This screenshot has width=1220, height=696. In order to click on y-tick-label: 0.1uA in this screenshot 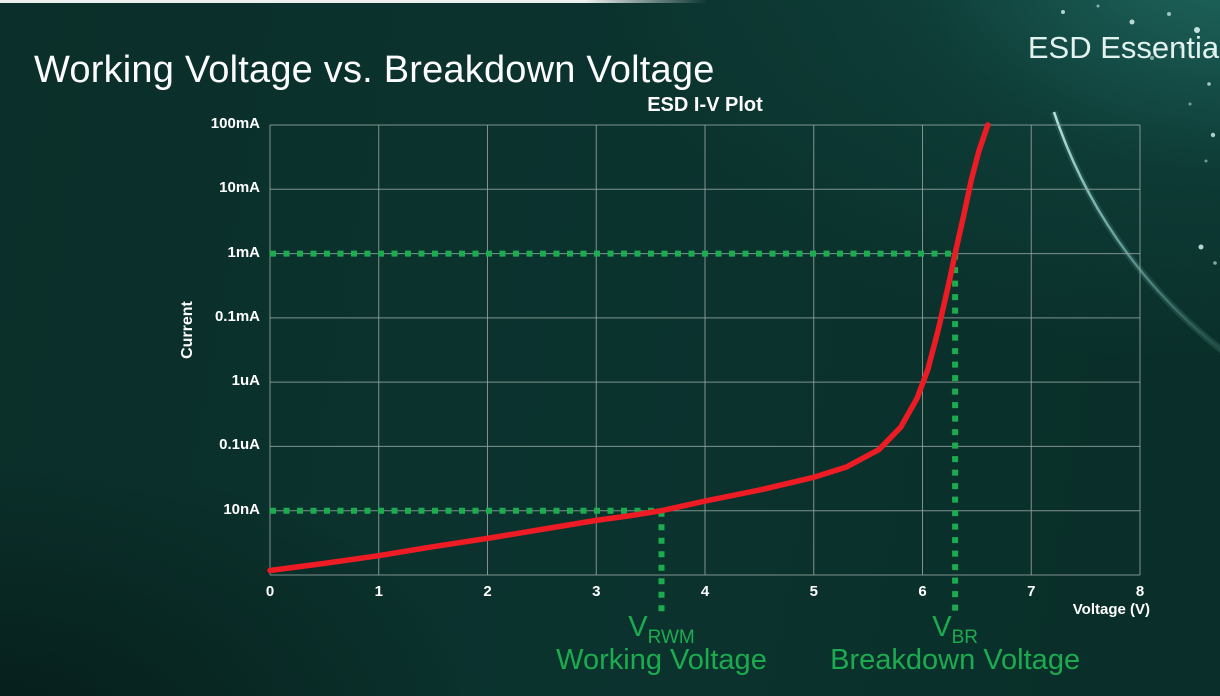, I will do `click(239, 445)`.